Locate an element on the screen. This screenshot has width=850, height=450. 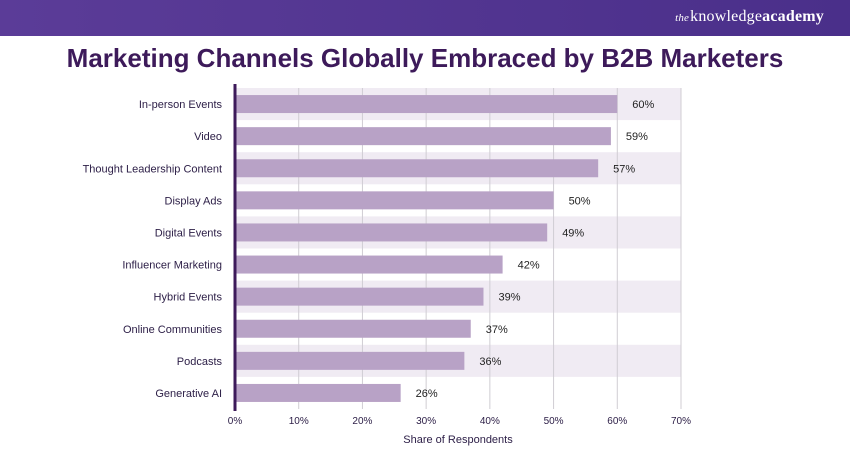
brand-prefix: the is located at coordinates (682, 18).